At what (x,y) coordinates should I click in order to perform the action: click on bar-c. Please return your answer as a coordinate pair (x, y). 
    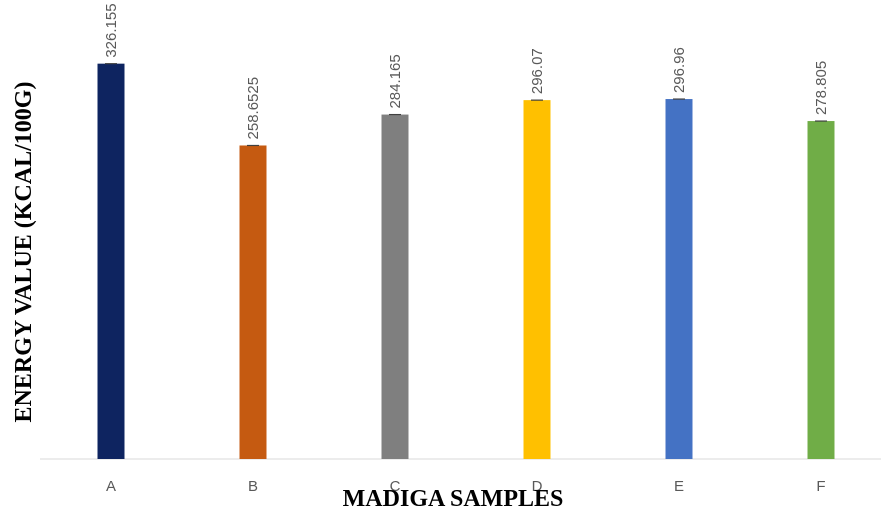
    Looking at the image, I should click on (395, 286).